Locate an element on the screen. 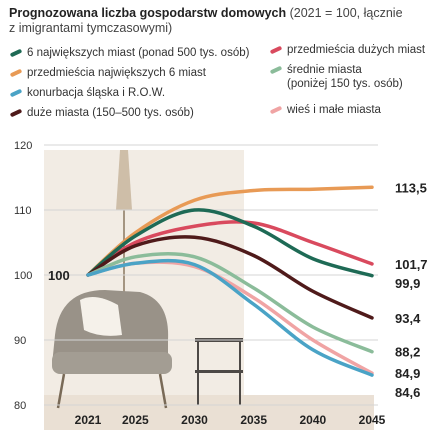  legend-label: przedmieścia największych 6 miast is located at coordinates (116, 73).